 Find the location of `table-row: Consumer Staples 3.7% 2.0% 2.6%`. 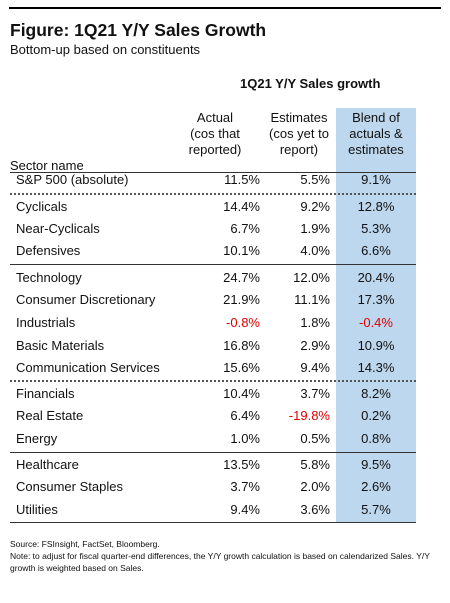

table-row: Consumer Staples 3.7% 2.0% 2.6% is located at coordinates (213, 487).